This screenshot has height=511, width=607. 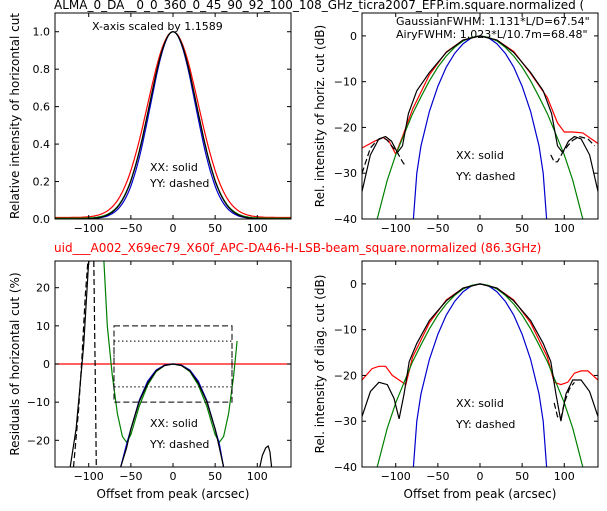 I want to click on tr-legend-green: GaussianFWHM: 1.131*L/D=67.54", so click(x=493, y=21).